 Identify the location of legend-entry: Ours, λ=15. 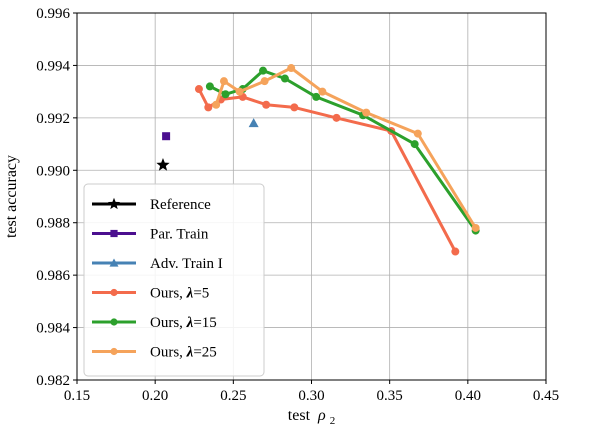
(154, 323).